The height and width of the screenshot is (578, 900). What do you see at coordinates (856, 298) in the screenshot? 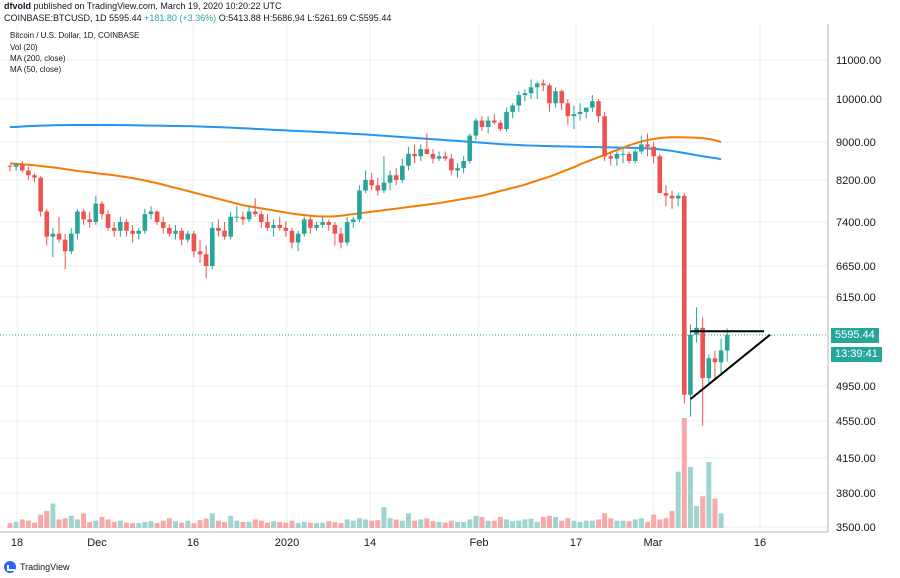
I see `price-tick-label: 6150.00` at bounding box center [856, 298].